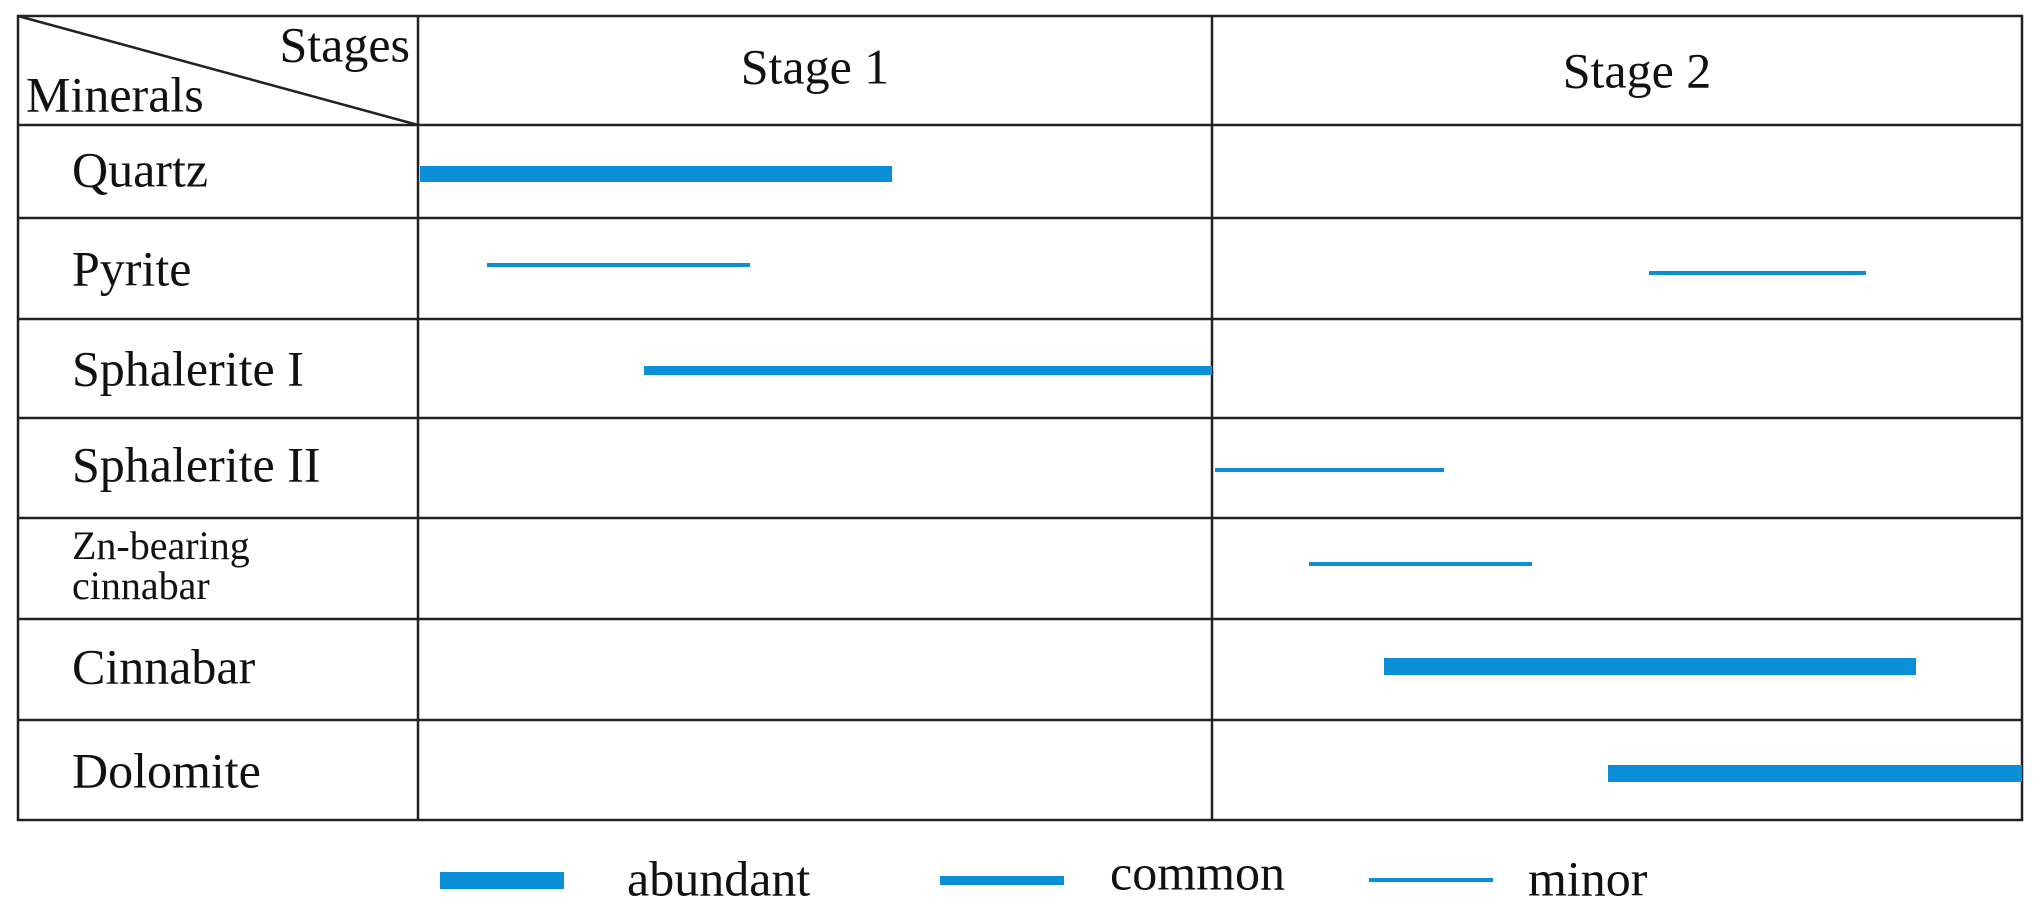 This screenshot has height=913, width=2038. Describe the element at coordinates (196, 464) in the screenshot. I see `mineral-label: Sphalerite II` at that location.